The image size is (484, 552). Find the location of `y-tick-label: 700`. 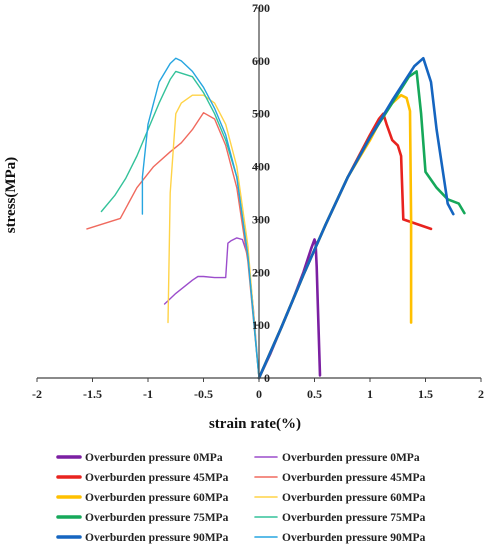

y-tick-label: 700 is located at coordinates (261, 8).